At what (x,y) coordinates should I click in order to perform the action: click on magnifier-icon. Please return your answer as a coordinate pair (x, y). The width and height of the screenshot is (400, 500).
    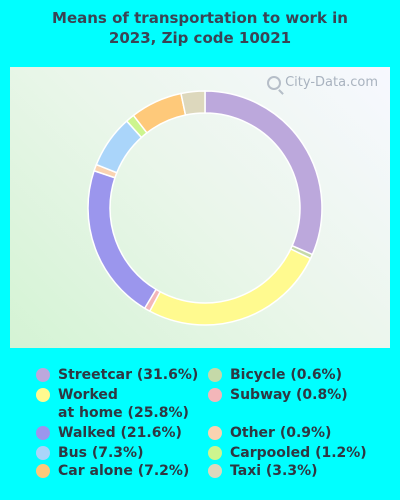
    Looking at the image, I should click on (274, 82).